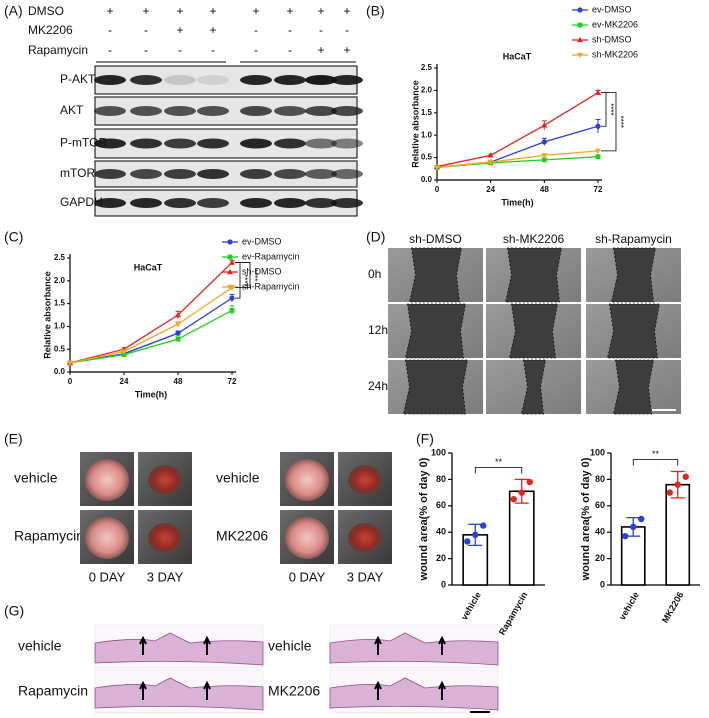  What do you see at coordinates (427, 67) in the screenshot?
I see `y-tick-label: 2.5` at bounding box center [427, 67].